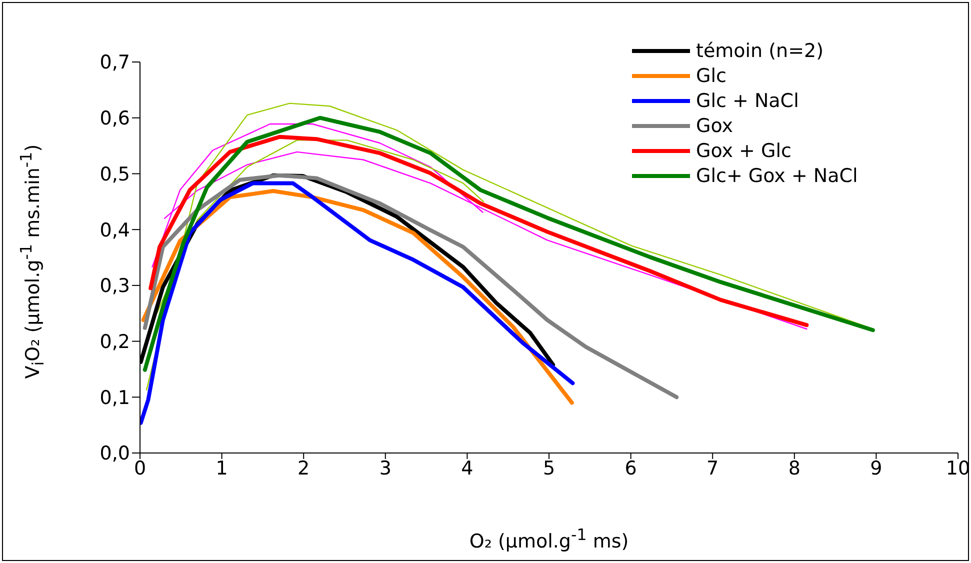  Describe the element at coordinates (794, 468) in the screenshot. I see `x-tick-label: 8` at that location.